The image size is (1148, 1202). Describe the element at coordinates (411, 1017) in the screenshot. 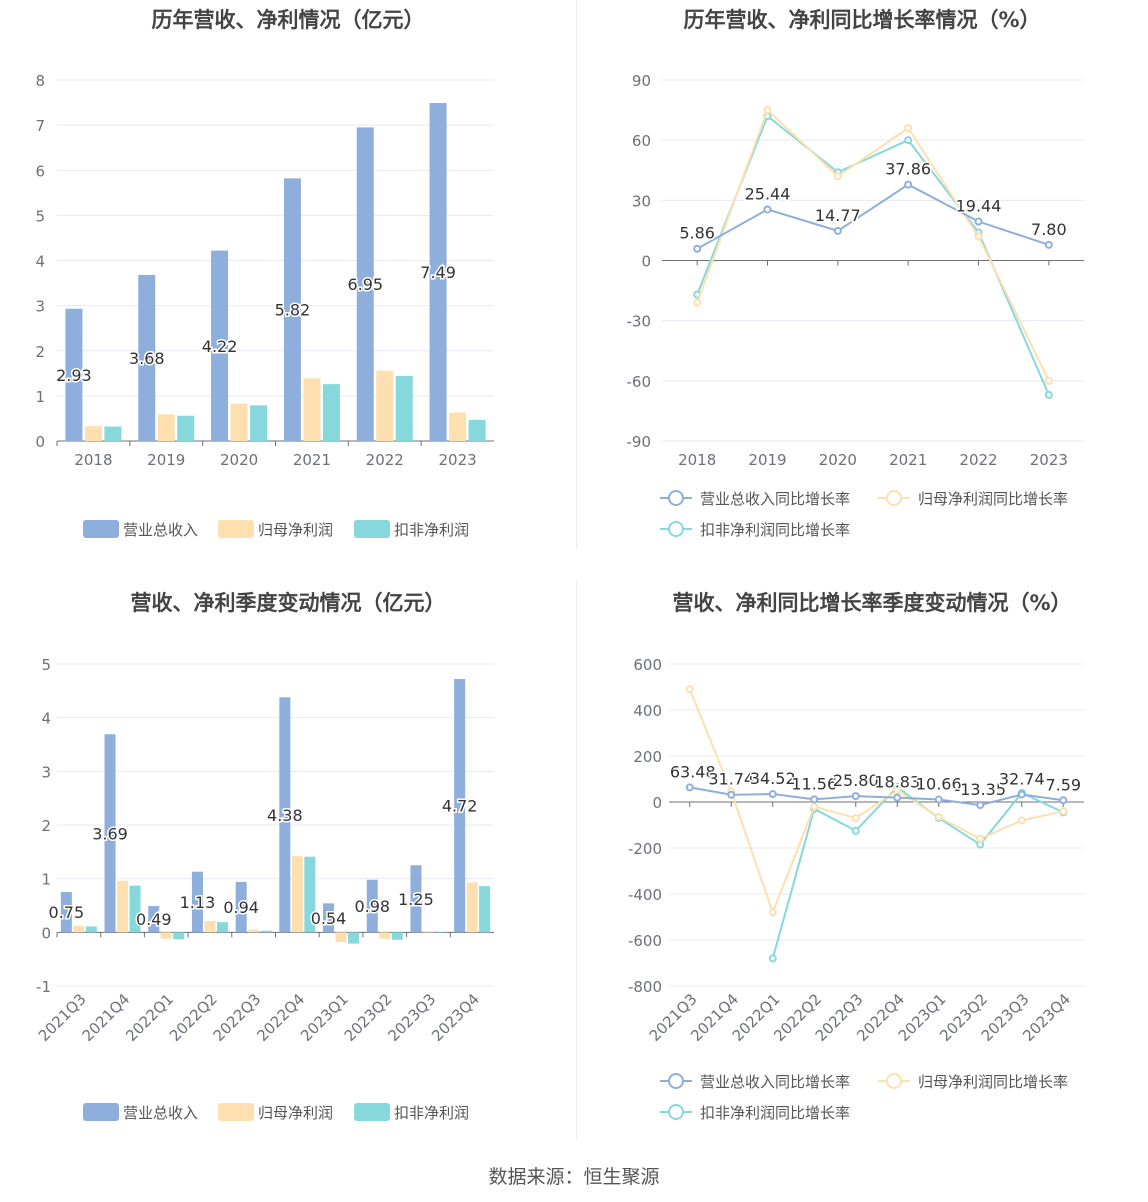

I see `x-tick-label: 2023Q3` at that location.